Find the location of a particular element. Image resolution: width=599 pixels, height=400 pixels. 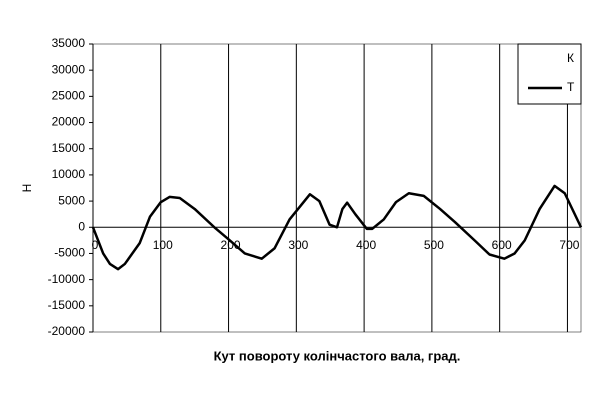

y-tick-label: 20000 is located at coordinates (69, 122).